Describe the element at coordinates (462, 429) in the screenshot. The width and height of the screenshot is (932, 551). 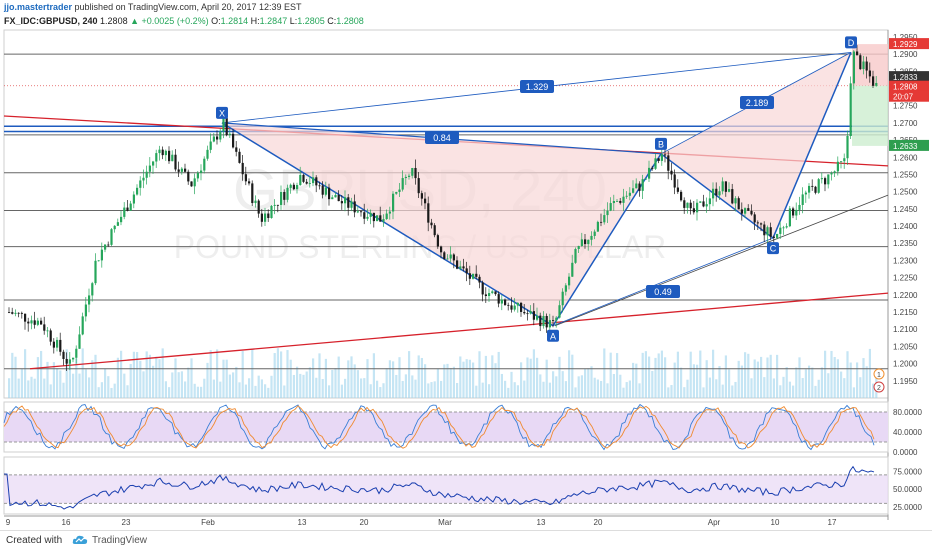
I see `stochastic-pane: 80.0000 40.0000 0.0000` at that location.